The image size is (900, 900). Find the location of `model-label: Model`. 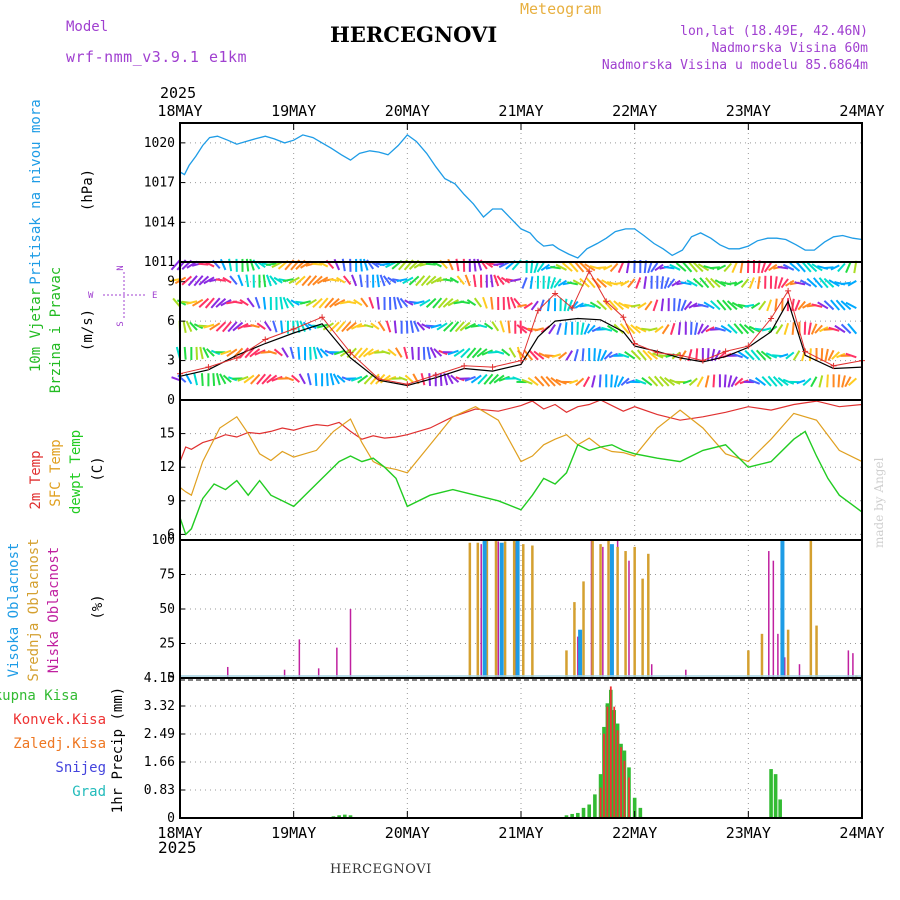

model-label: Model is located at coordinates (87, 27).